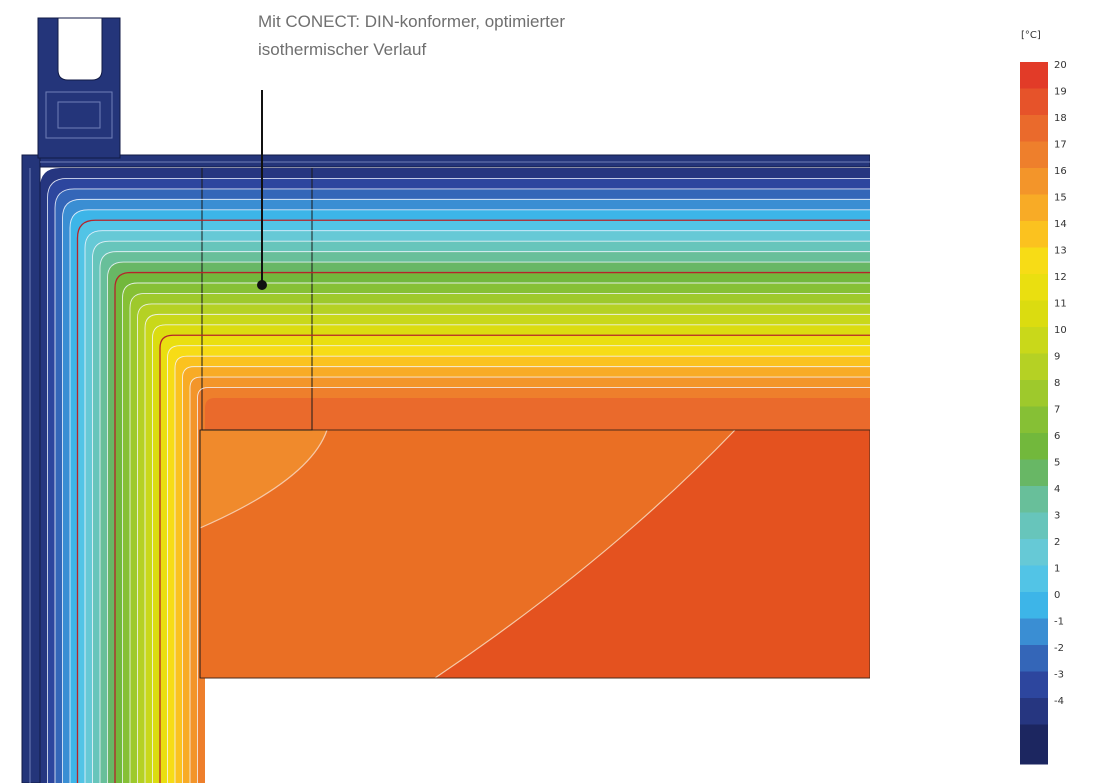 The image size is (1094, 783). What do you see at coordinates (1060, 251) in the screenshot?
I see `legend-tick-label: 13` at bounding box center [1060, 251].